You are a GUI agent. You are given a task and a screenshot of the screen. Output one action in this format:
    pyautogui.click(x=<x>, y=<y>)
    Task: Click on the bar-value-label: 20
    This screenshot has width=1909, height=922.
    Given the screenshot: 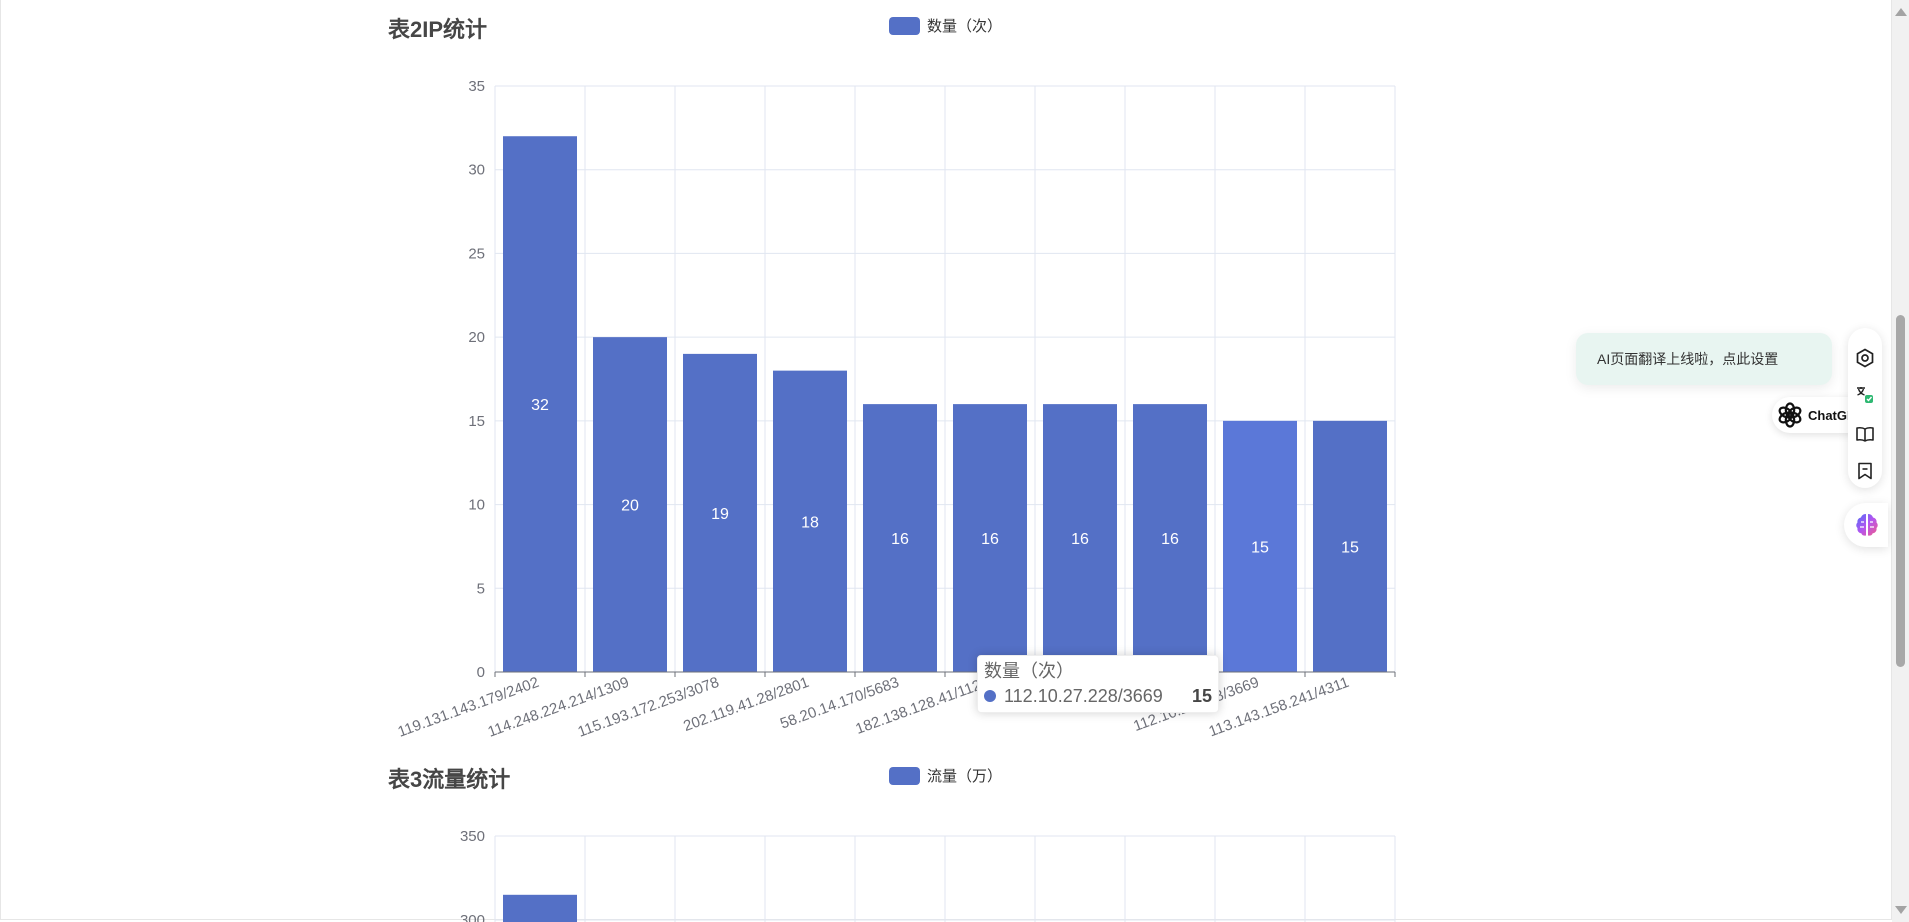 What is the action you would take?
    pyautogui.click(x=630, y=506)
    